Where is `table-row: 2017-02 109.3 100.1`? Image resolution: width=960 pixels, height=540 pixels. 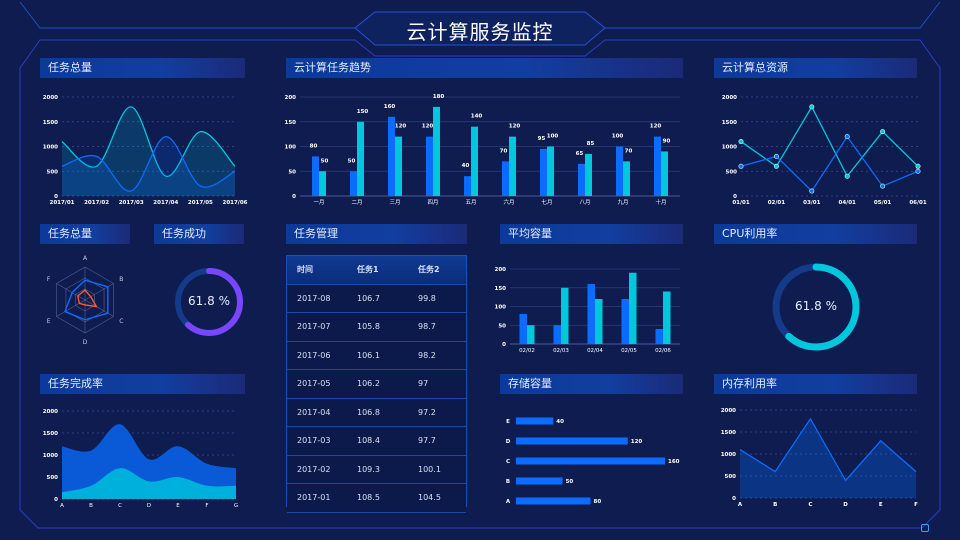
table-row: 2017-02 109.3 100.1 is located at coordinates (376, 469).